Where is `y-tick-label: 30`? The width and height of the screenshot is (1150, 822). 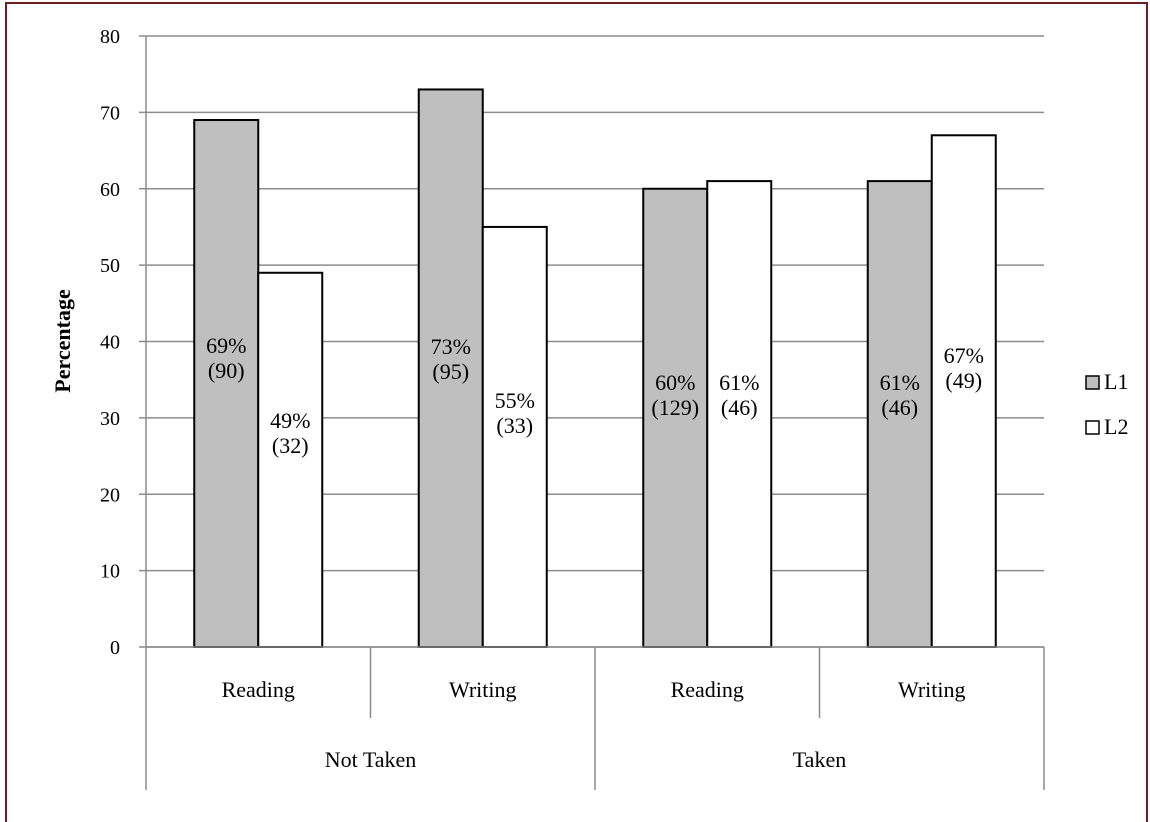 y-tick-label: 30 is located at coordinates (110, 419).